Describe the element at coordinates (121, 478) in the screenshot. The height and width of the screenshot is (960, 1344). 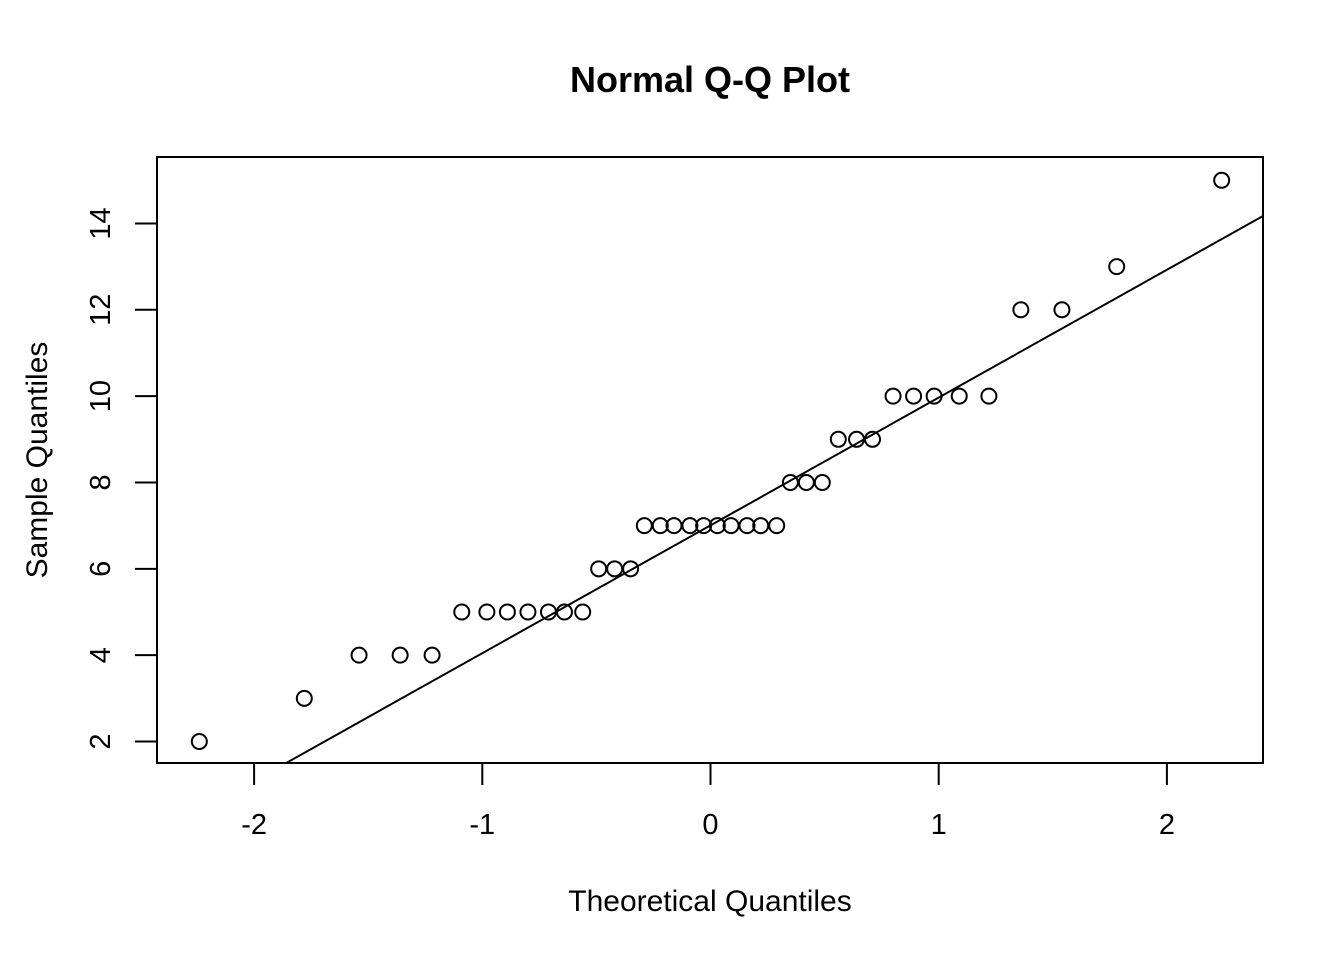
I see `y-axis: 2 4 6 8 10 12 14` at that location.